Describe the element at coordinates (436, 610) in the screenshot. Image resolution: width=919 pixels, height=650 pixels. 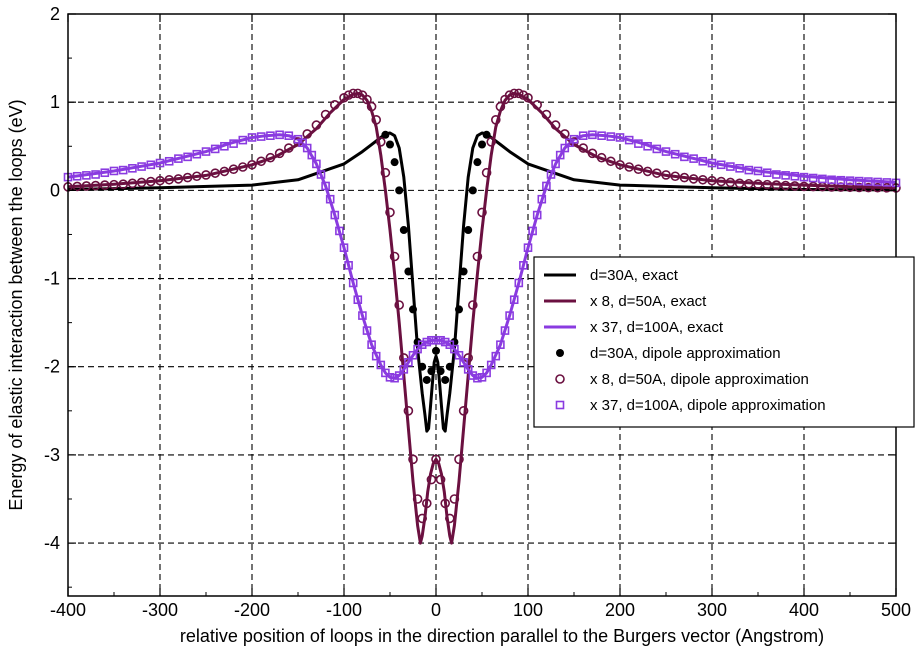
I see `x-tick-label: 0` at that location.